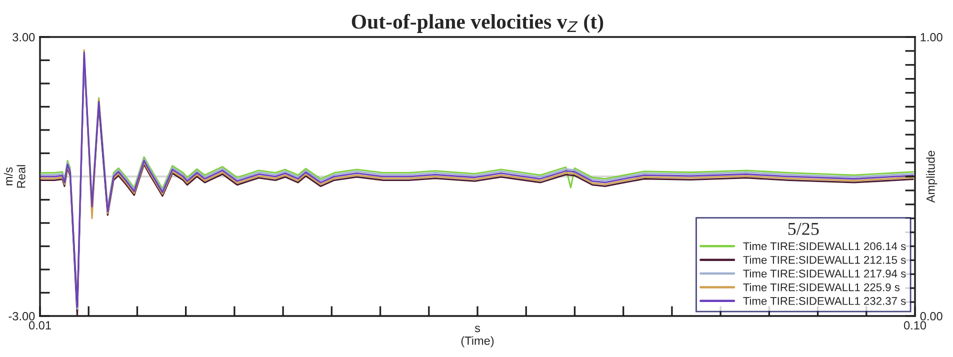  Describe the element at coordinates (824, 246) in the screenshot. I see `legend-label: Time TIRE:SIDEWALL1 206.14 s` at that location.